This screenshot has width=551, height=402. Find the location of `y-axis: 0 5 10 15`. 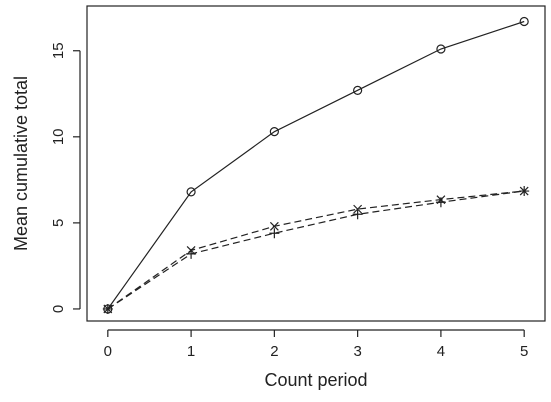

y-axis: 0 5 10 15 is located at coordinates (65, 177).